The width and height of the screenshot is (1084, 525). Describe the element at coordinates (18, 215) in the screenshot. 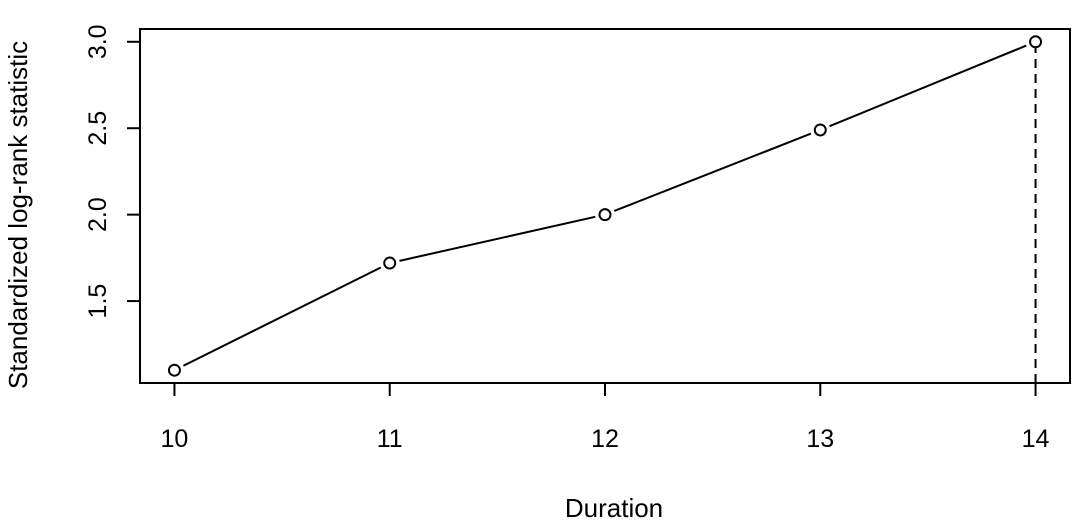

I see `y-axis-title: Standardized log-rank statistic` at that location.